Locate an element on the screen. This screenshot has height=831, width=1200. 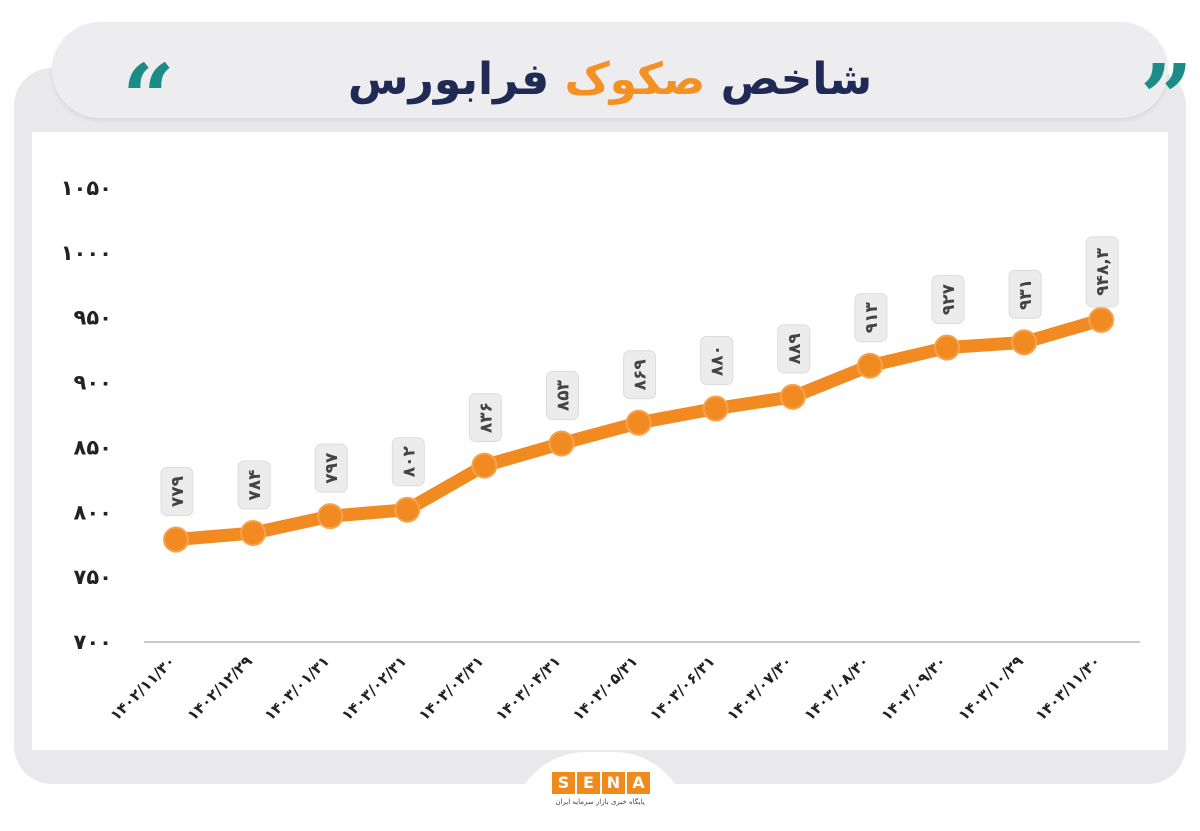
logo-subtitle: پایگاه خبری بازار سرمایه ایران is located at coordinates (600, 802).